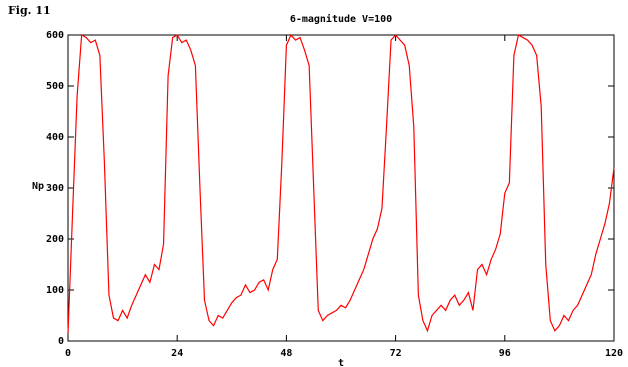  Describe the element at coordinates (55, 290) in the screenshot. I see `y-tick-label: 100` at that location.